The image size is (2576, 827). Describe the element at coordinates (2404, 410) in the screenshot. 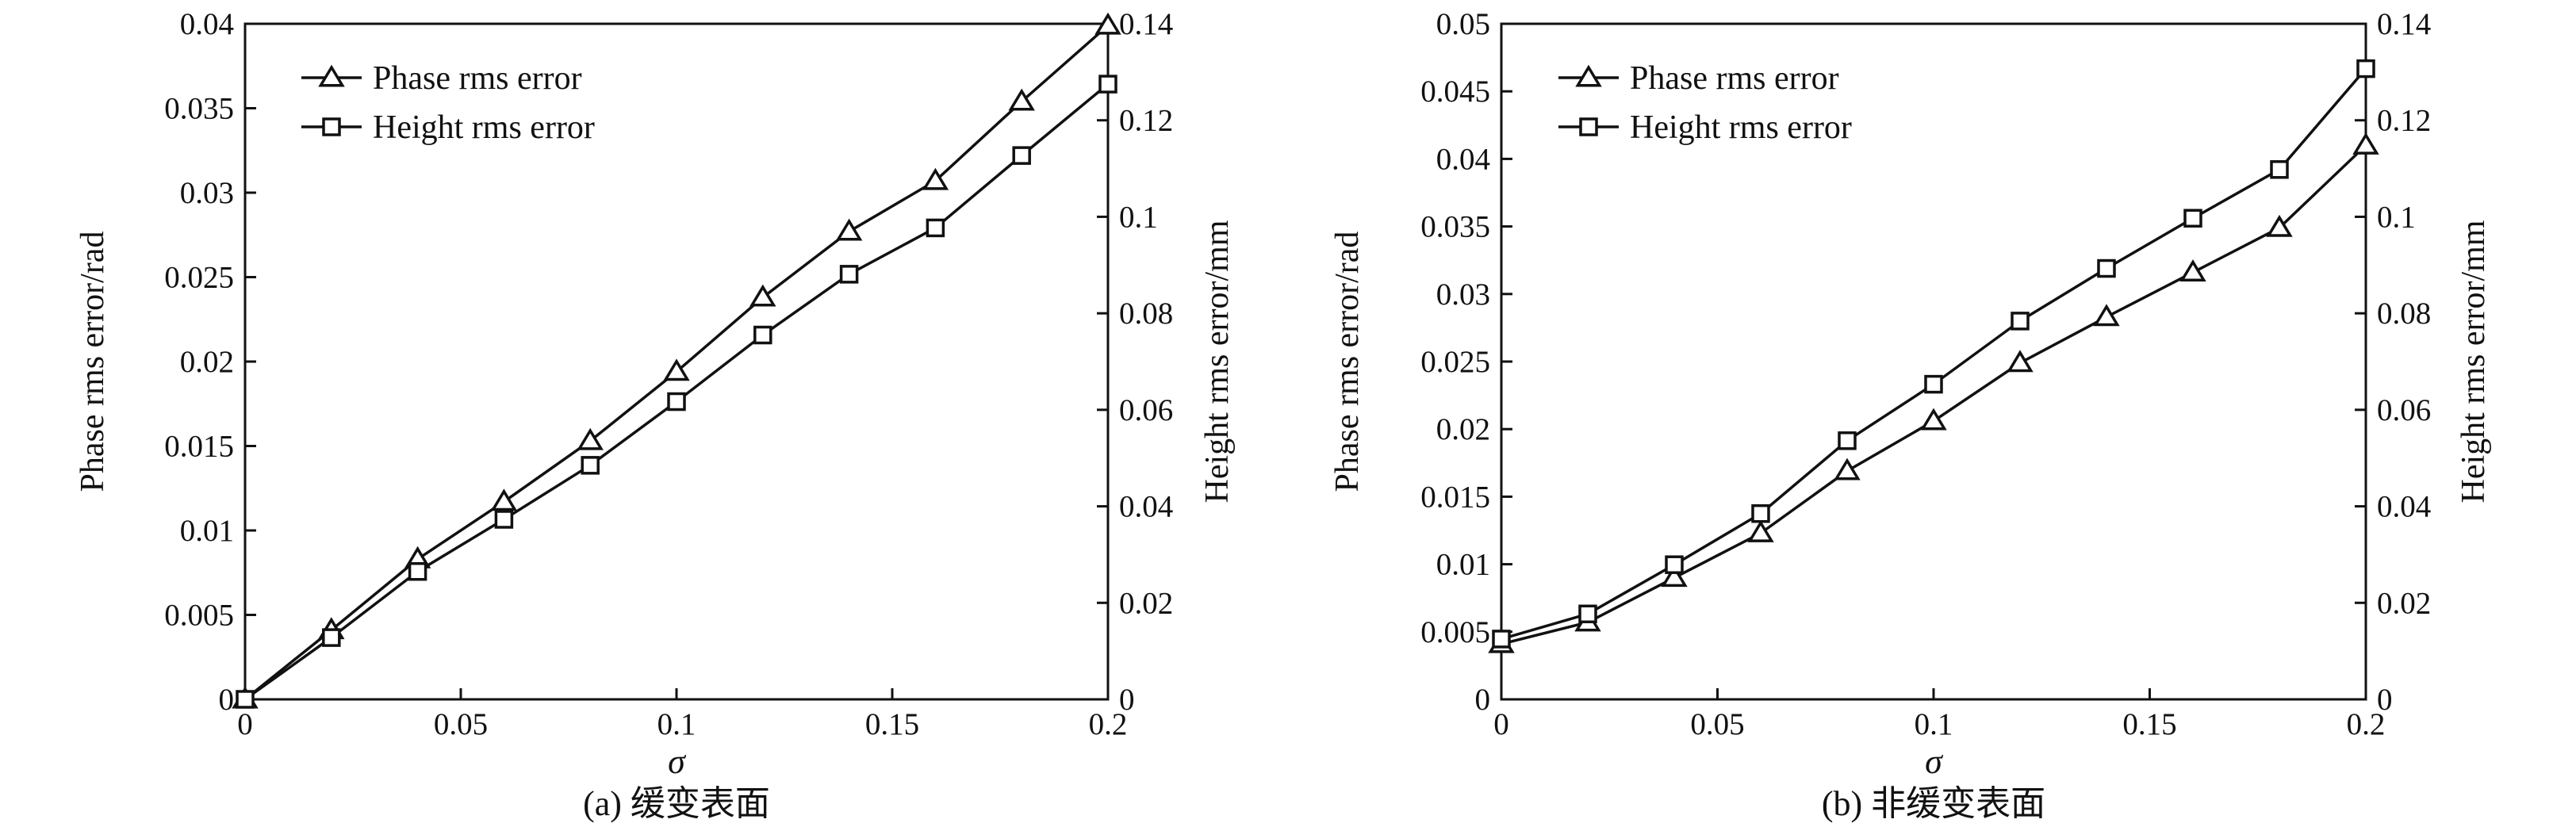

I see `y2-tick-label: 0.06` at that location.